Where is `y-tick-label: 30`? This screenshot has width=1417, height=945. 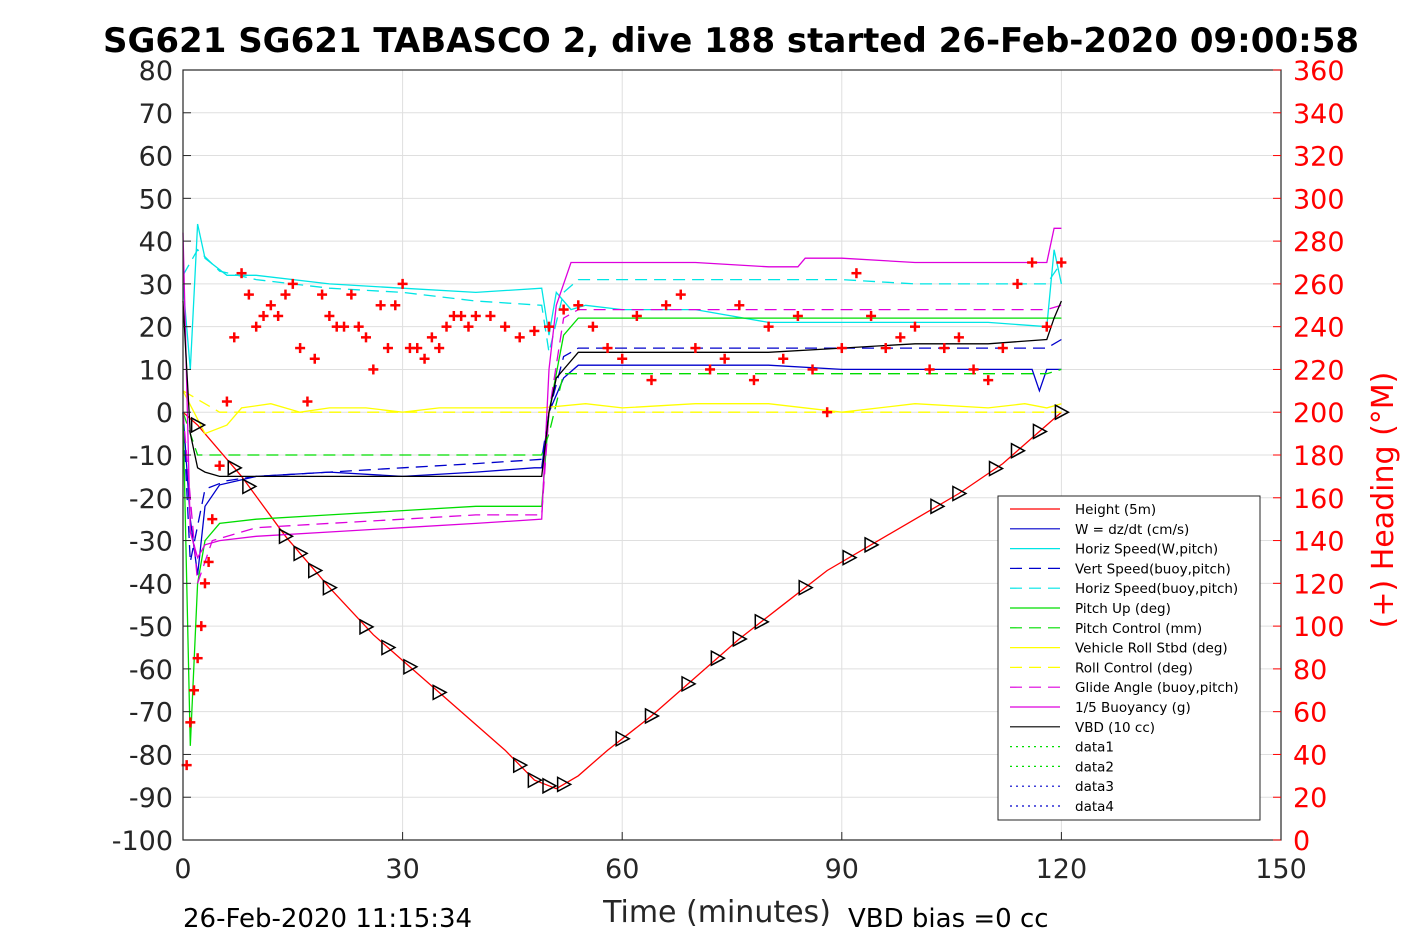
y-tick-label: 30 is located at coordinates (156, 285).